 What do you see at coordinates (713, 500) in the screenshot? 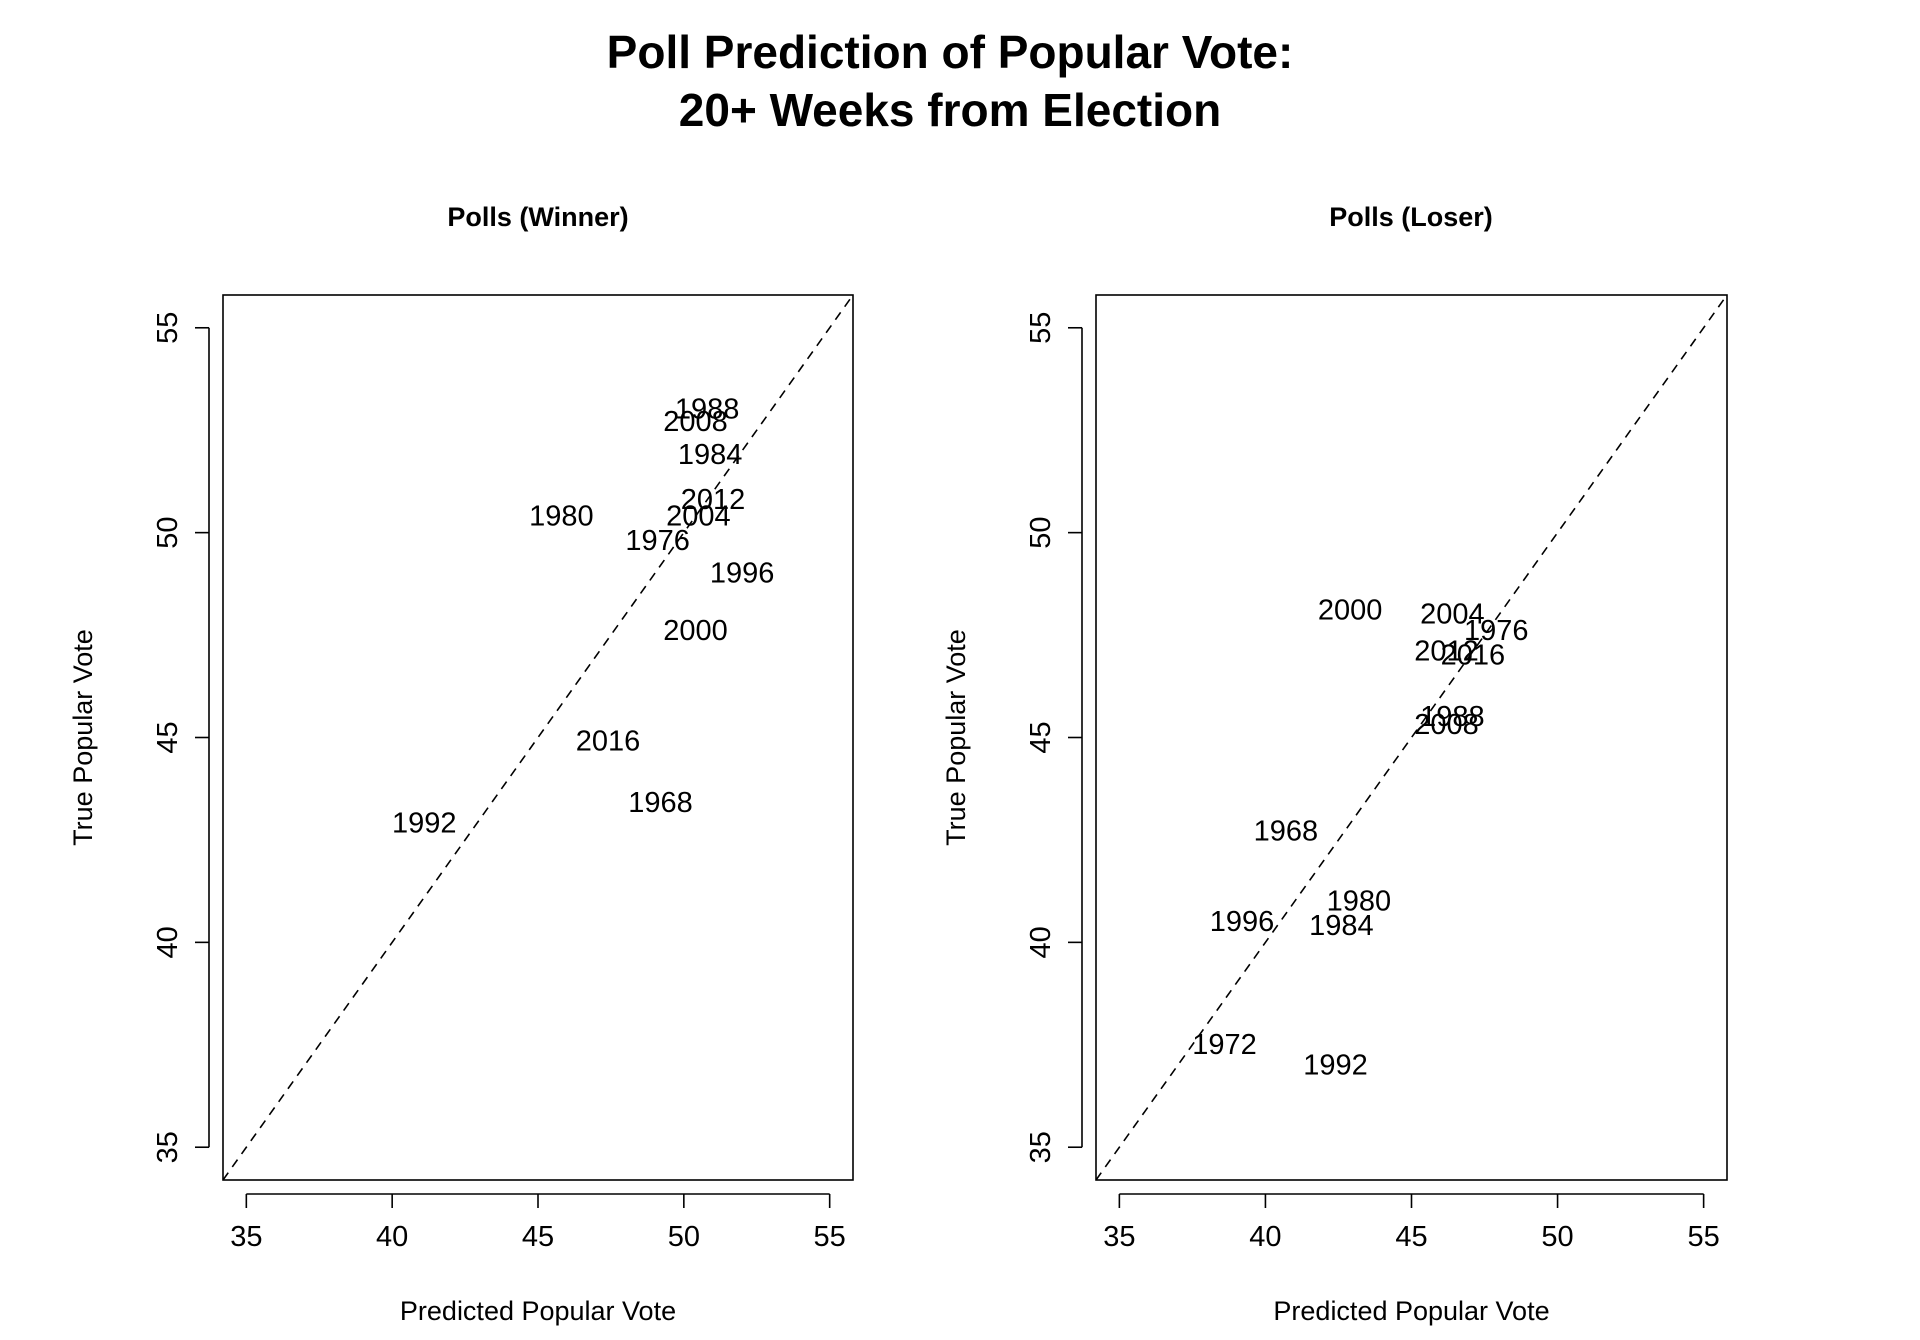
I see `point-label-winner-2012: 2012` at bounding box center [713, 500].